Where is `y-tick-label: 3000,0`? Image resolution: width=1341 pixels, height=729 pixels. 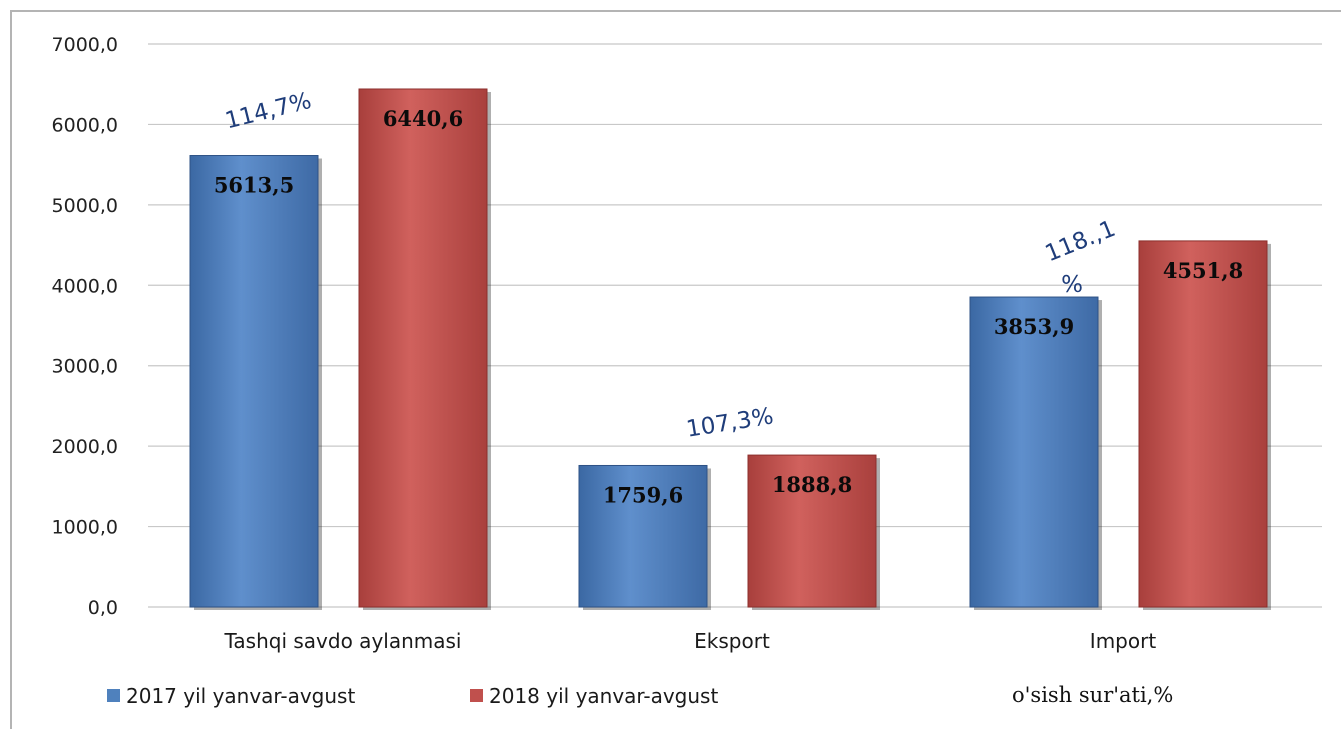
y-tick-label: 3000,0 is located at coordinates (85, 367).